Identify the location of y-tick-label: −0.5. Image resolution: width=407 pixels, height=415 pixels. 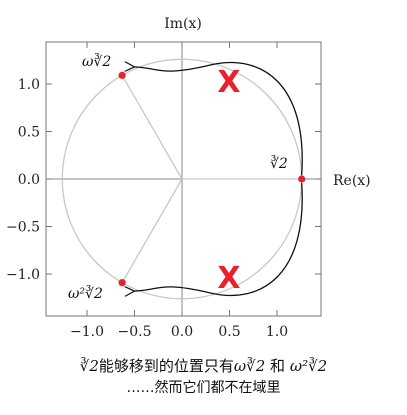
(23, 228).